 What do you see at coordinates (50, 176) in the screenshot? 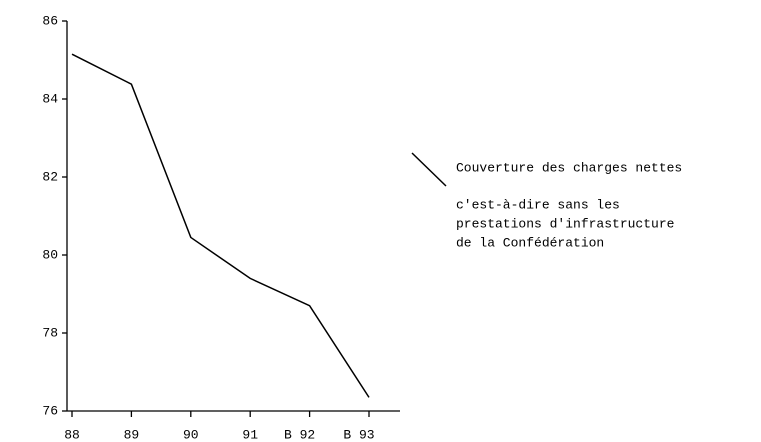
I see `y-tick-label: 82` at bounding box center [50, 176].